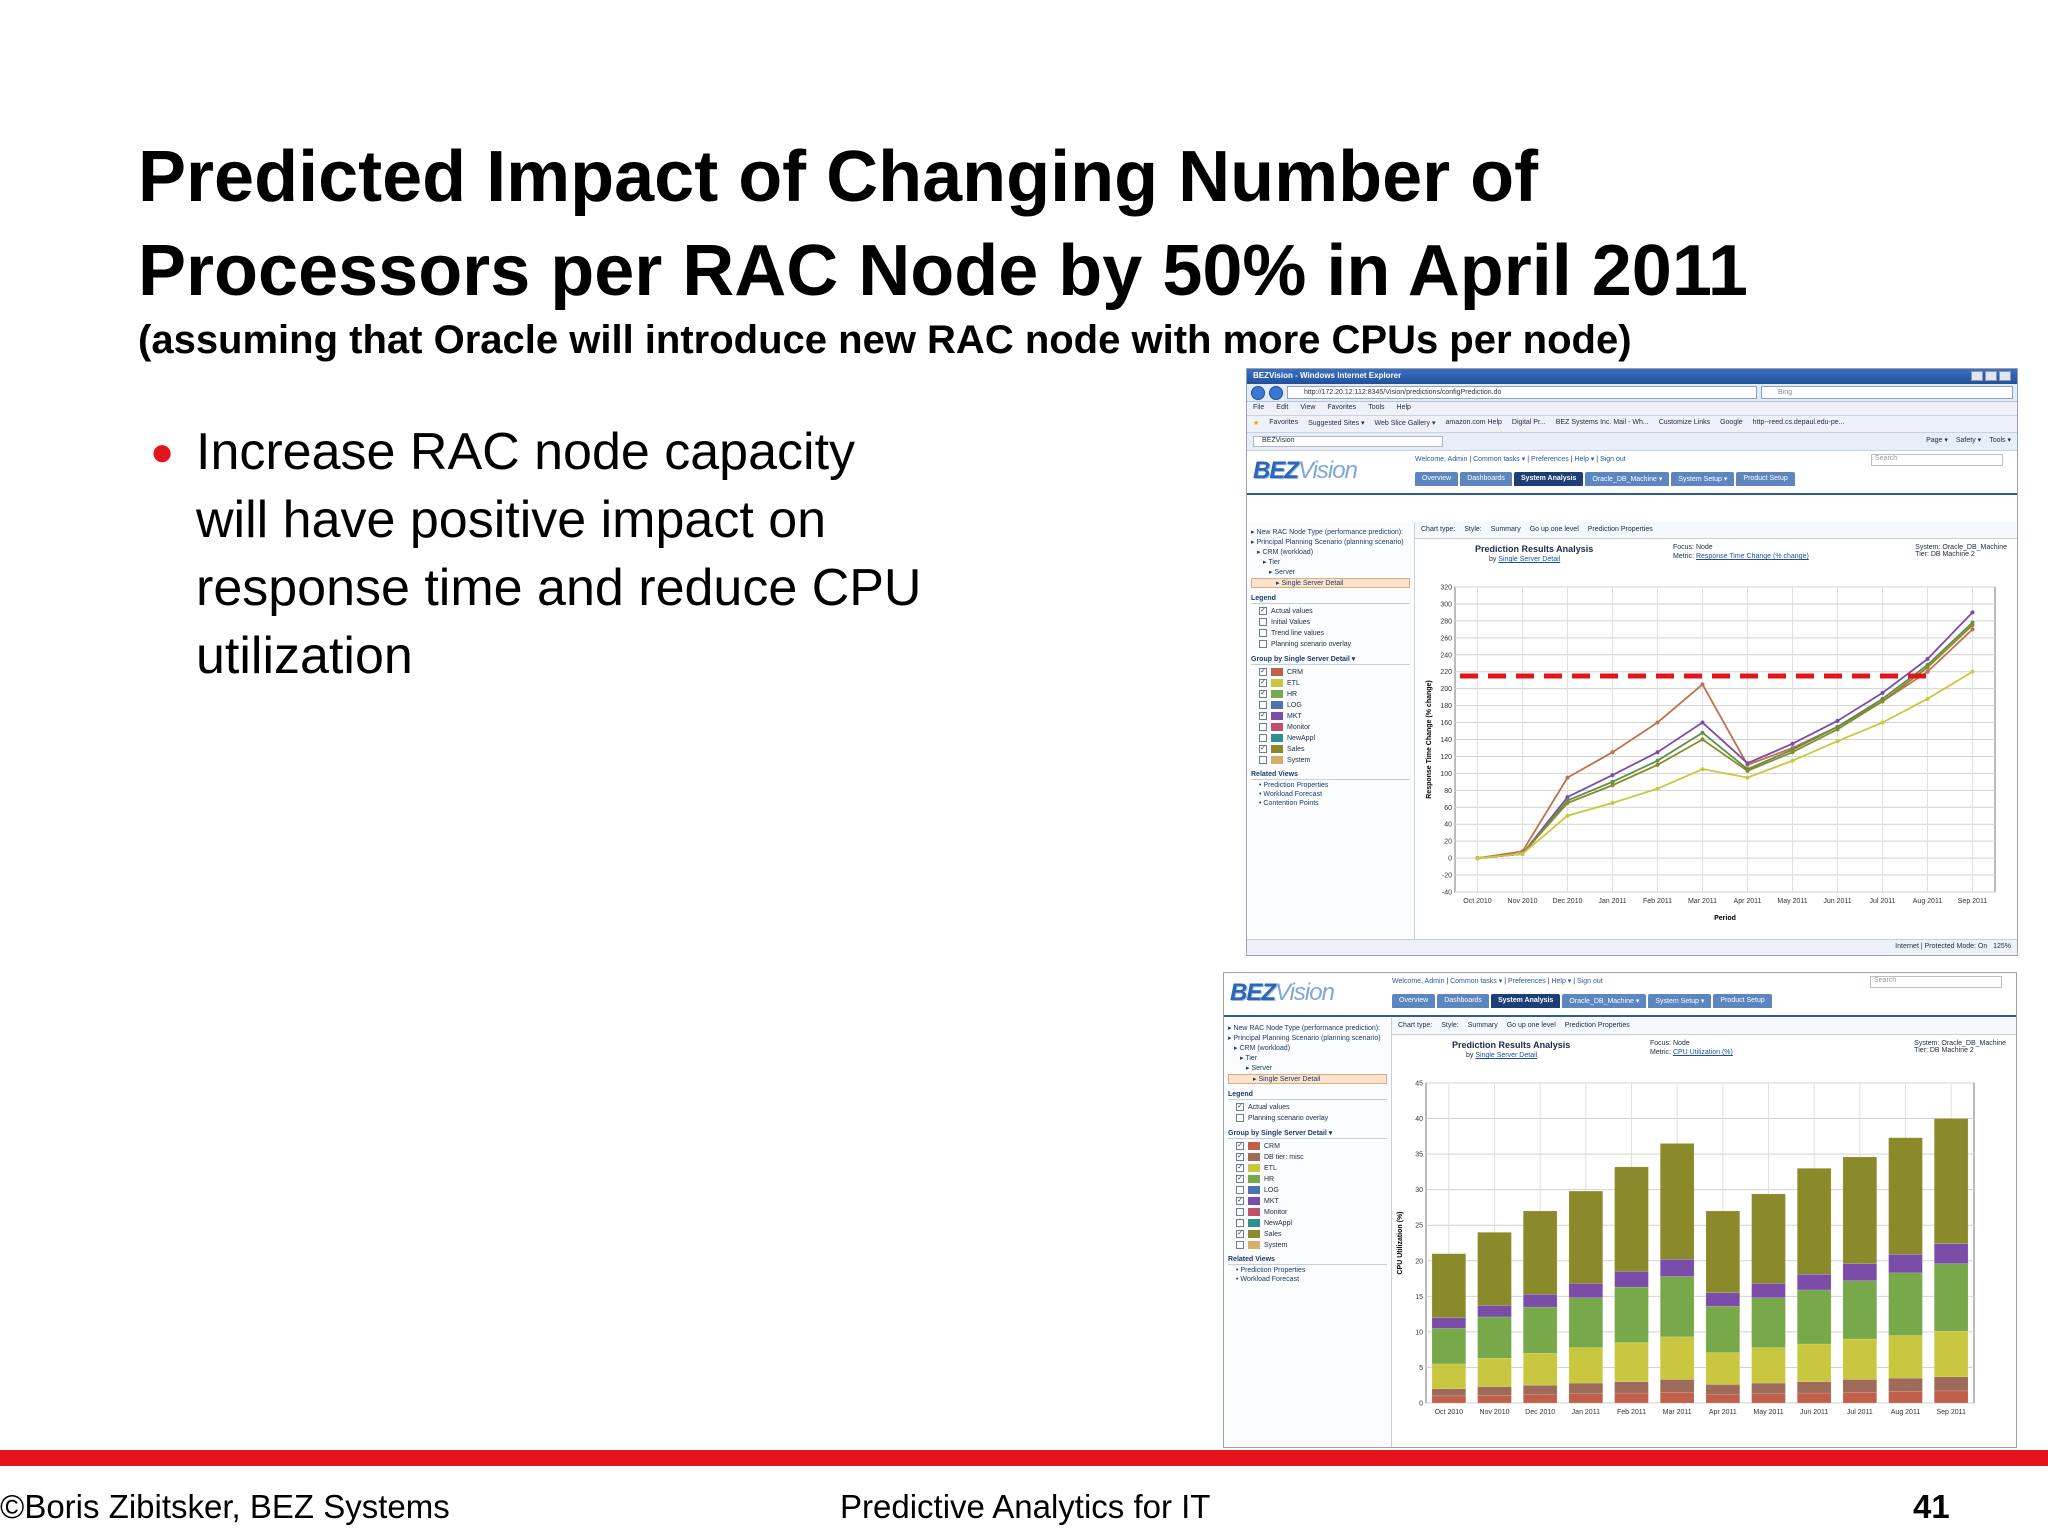  What do you see at coordinates (1403, 407) in the screenshot?
I see `menu-item-help: Help` at bounding box center [1403, 407].